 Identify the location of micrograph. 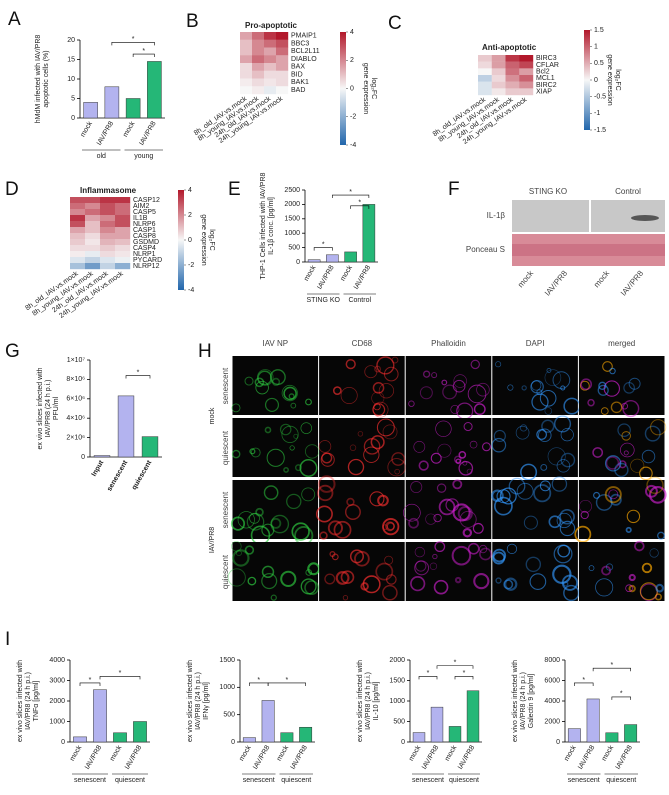
(621, 571).